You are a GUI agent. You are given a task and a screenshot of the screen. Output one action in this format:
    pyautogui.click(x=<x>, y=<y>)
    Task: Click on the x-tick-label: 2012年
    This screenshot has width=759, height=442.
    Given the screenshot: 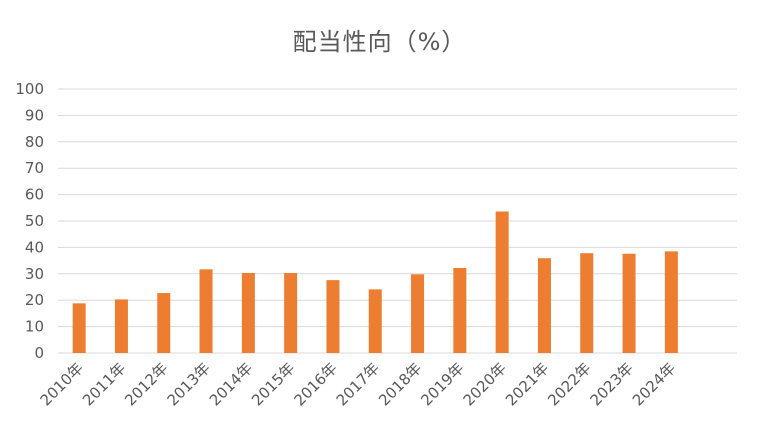 What is the action you would take?
    pyautogui.click(x=146, y=384)
    